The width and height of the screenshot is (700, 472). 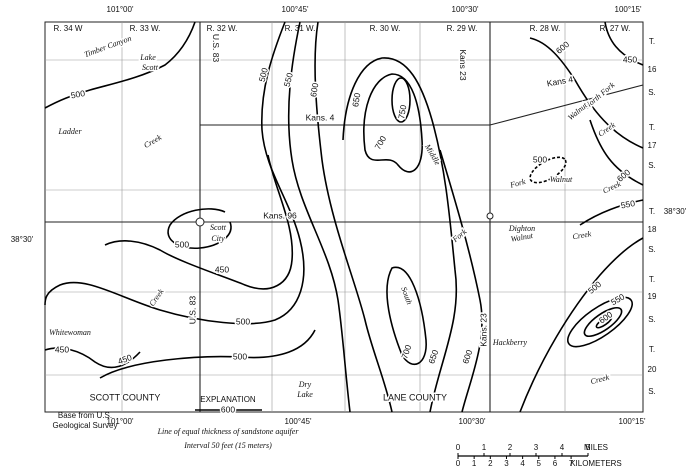 What do you see at coordinates (571, 463) in the screenshot?
I see `scale-label: 7` at bounding box center [571, 463].